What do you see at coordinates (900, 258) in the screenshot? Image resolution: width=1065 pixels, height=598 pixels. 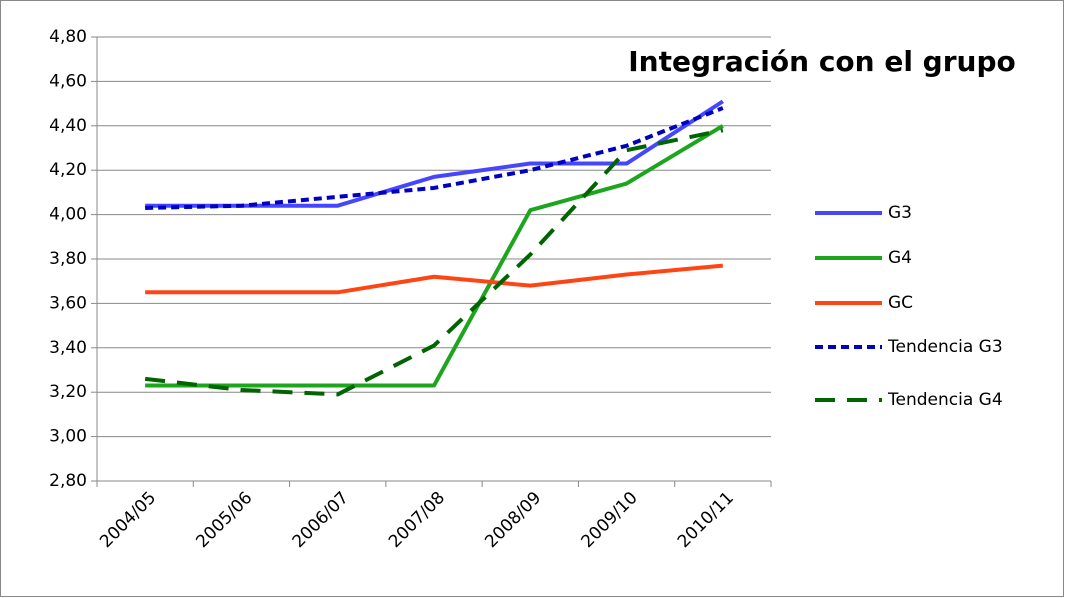 I see `legend-label: G4` at bounding box center [900, 258].